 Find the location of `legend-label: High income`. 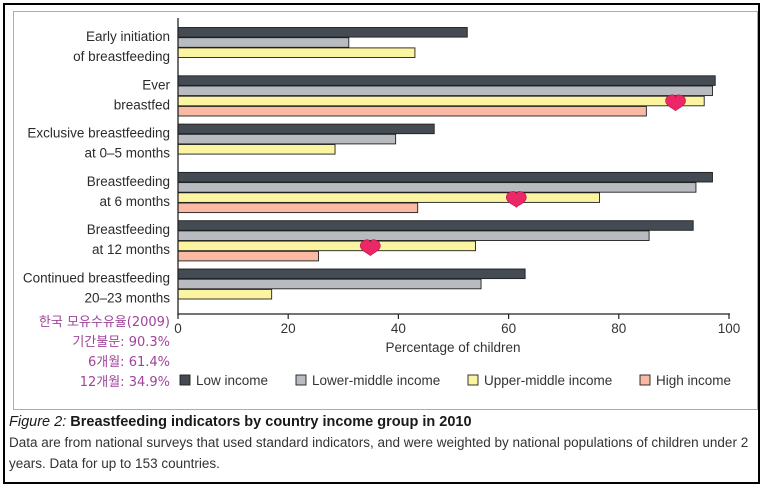

legend-label: High income is located at coordinates (693, 380).